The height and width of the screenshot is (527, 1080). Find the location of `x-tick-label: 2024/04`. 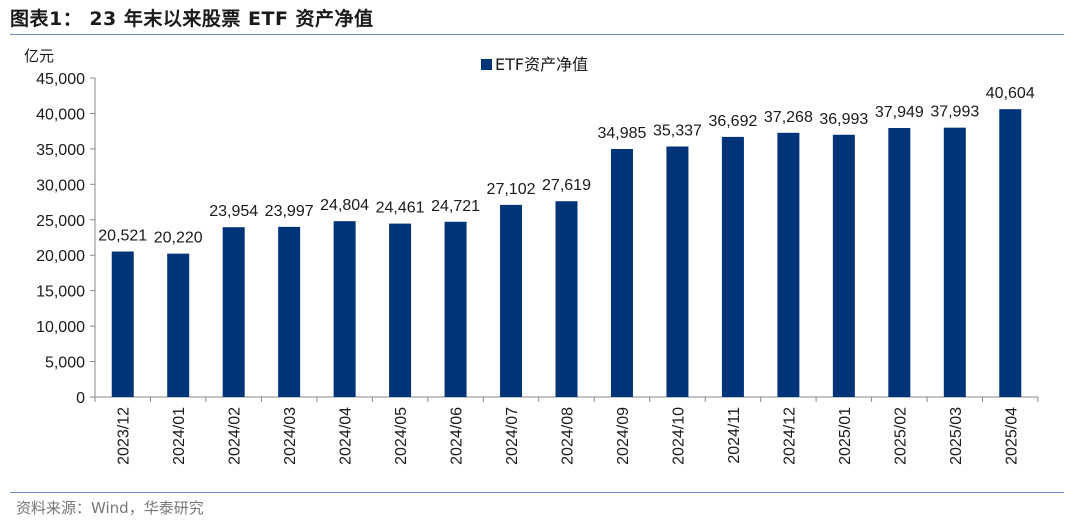

x-tick-label: 2024/04 is located at coordinates (346, 436).